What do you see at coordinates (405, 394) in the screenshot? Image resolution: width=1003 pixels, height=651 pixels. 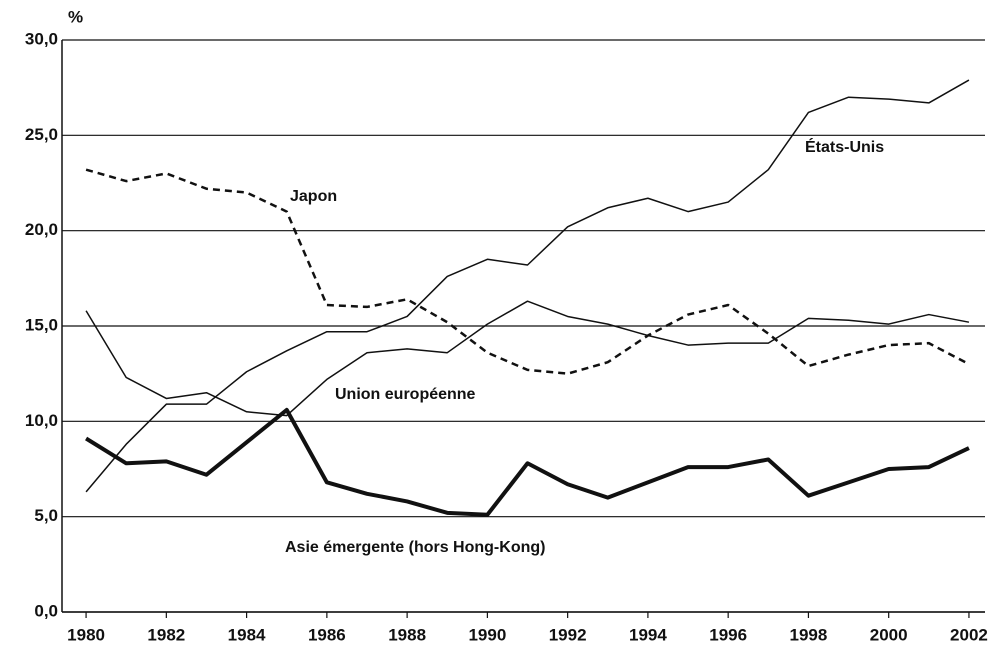 I see `series-label: Union européenne` at bounding box center [405, 394].